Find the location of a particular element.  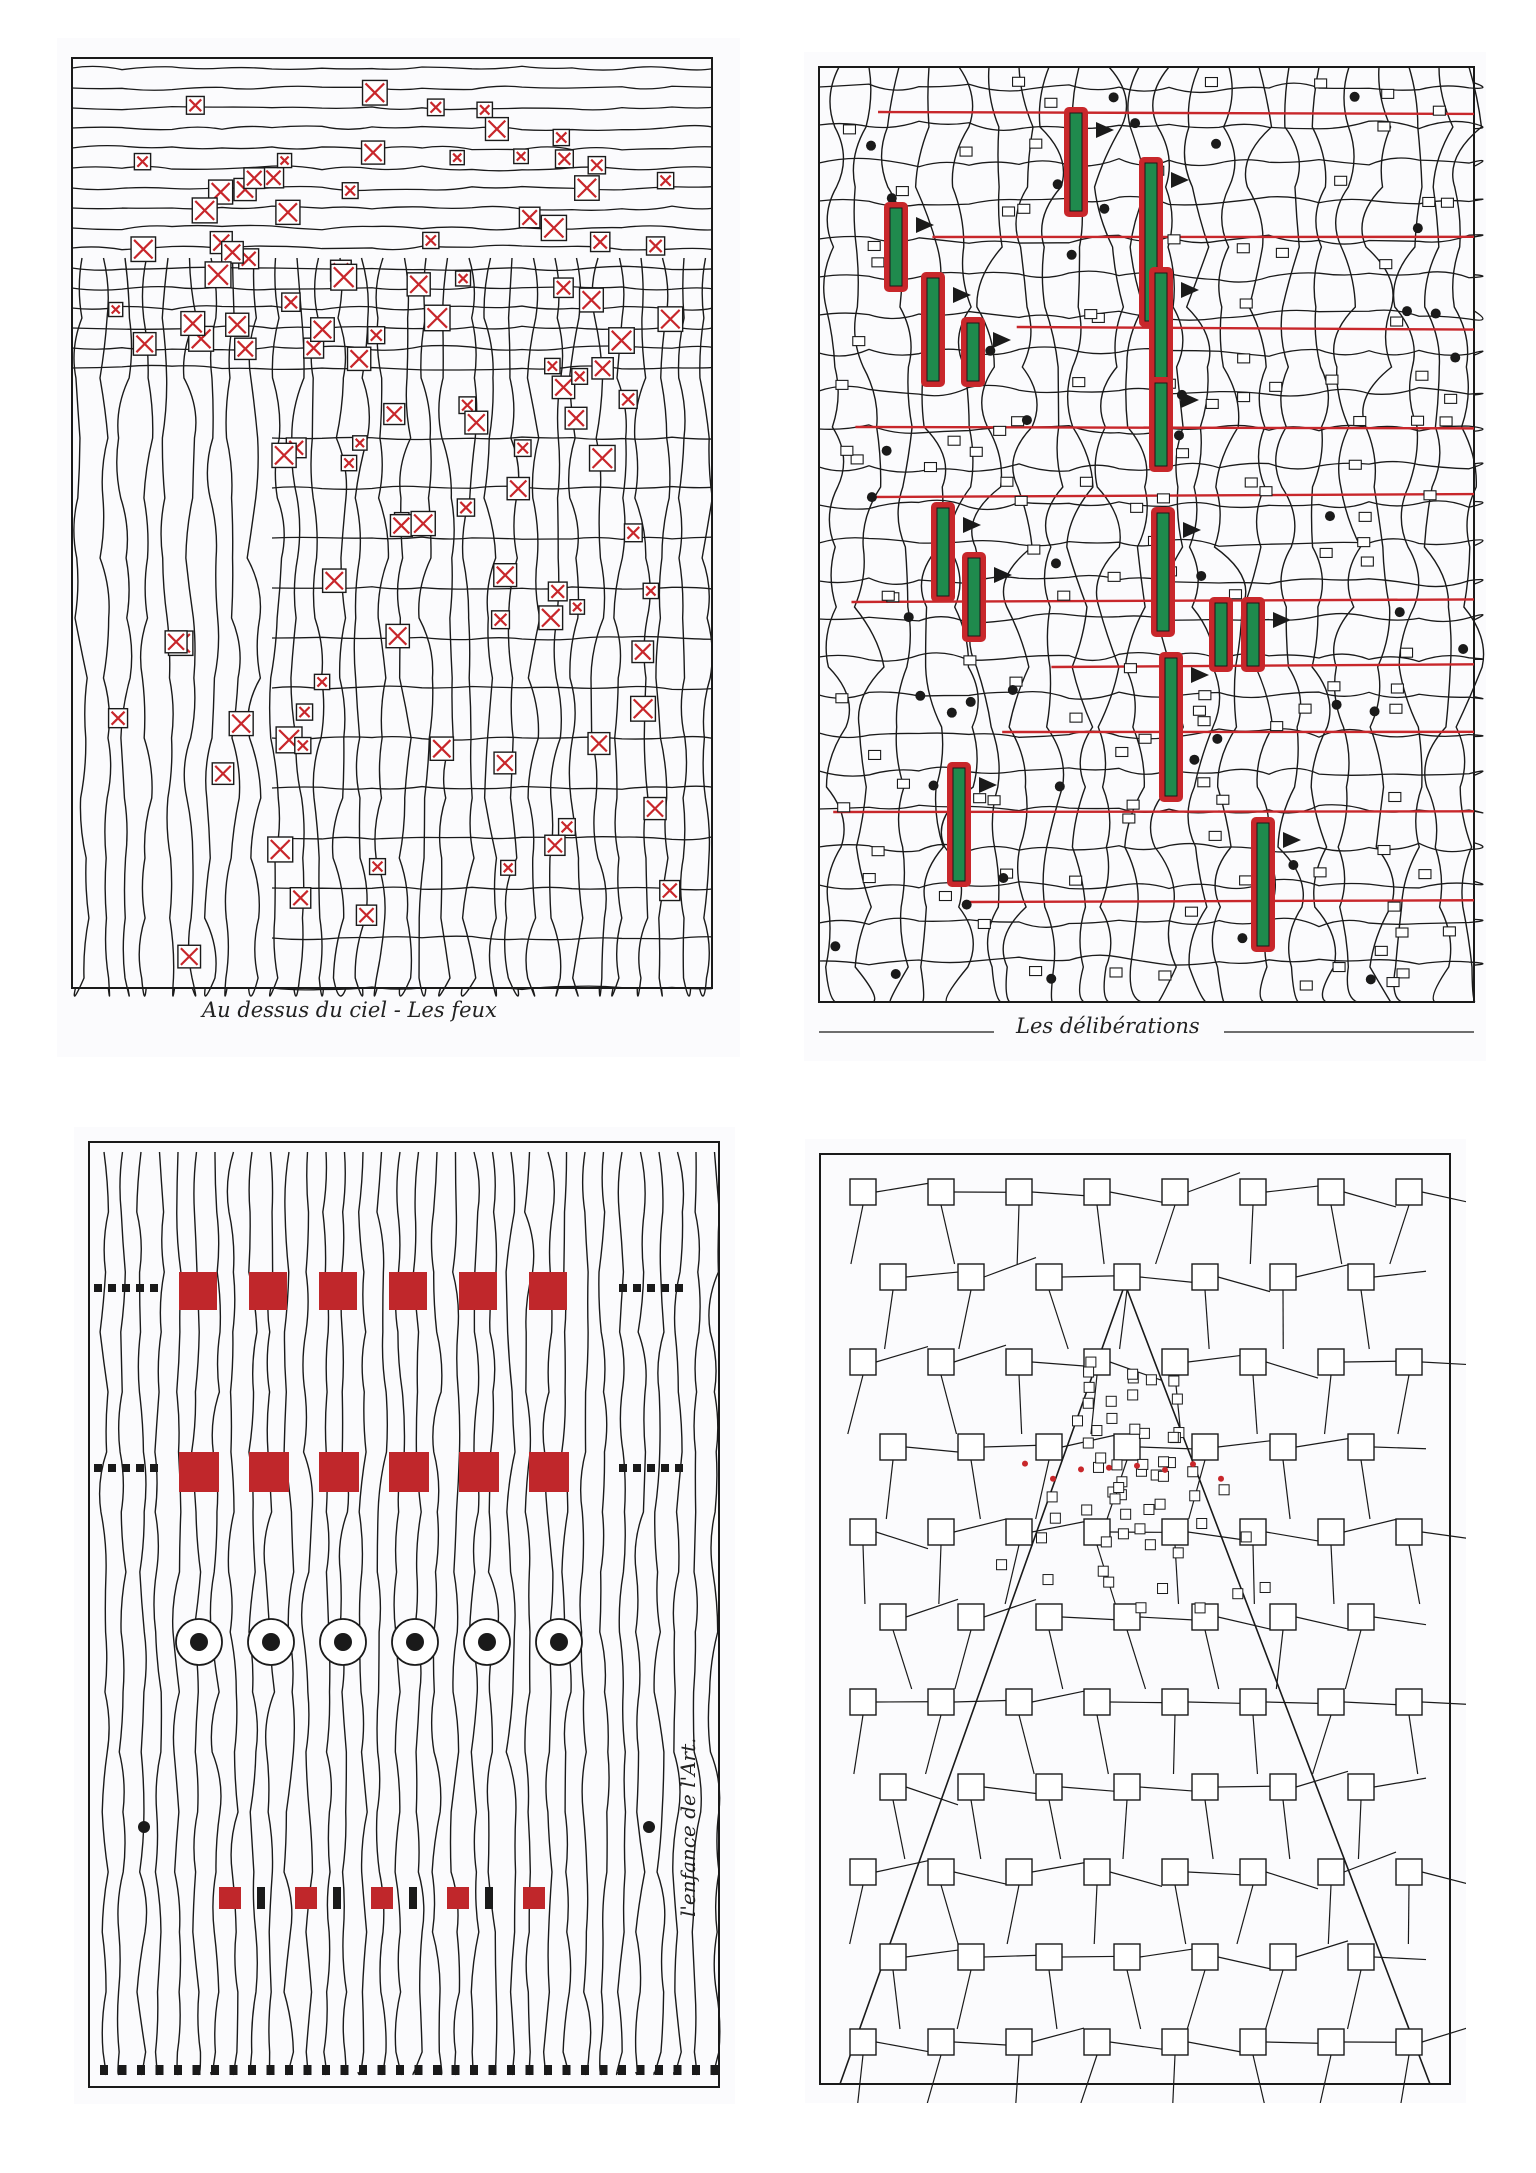

red-block is located at coordinates (199, 1472).